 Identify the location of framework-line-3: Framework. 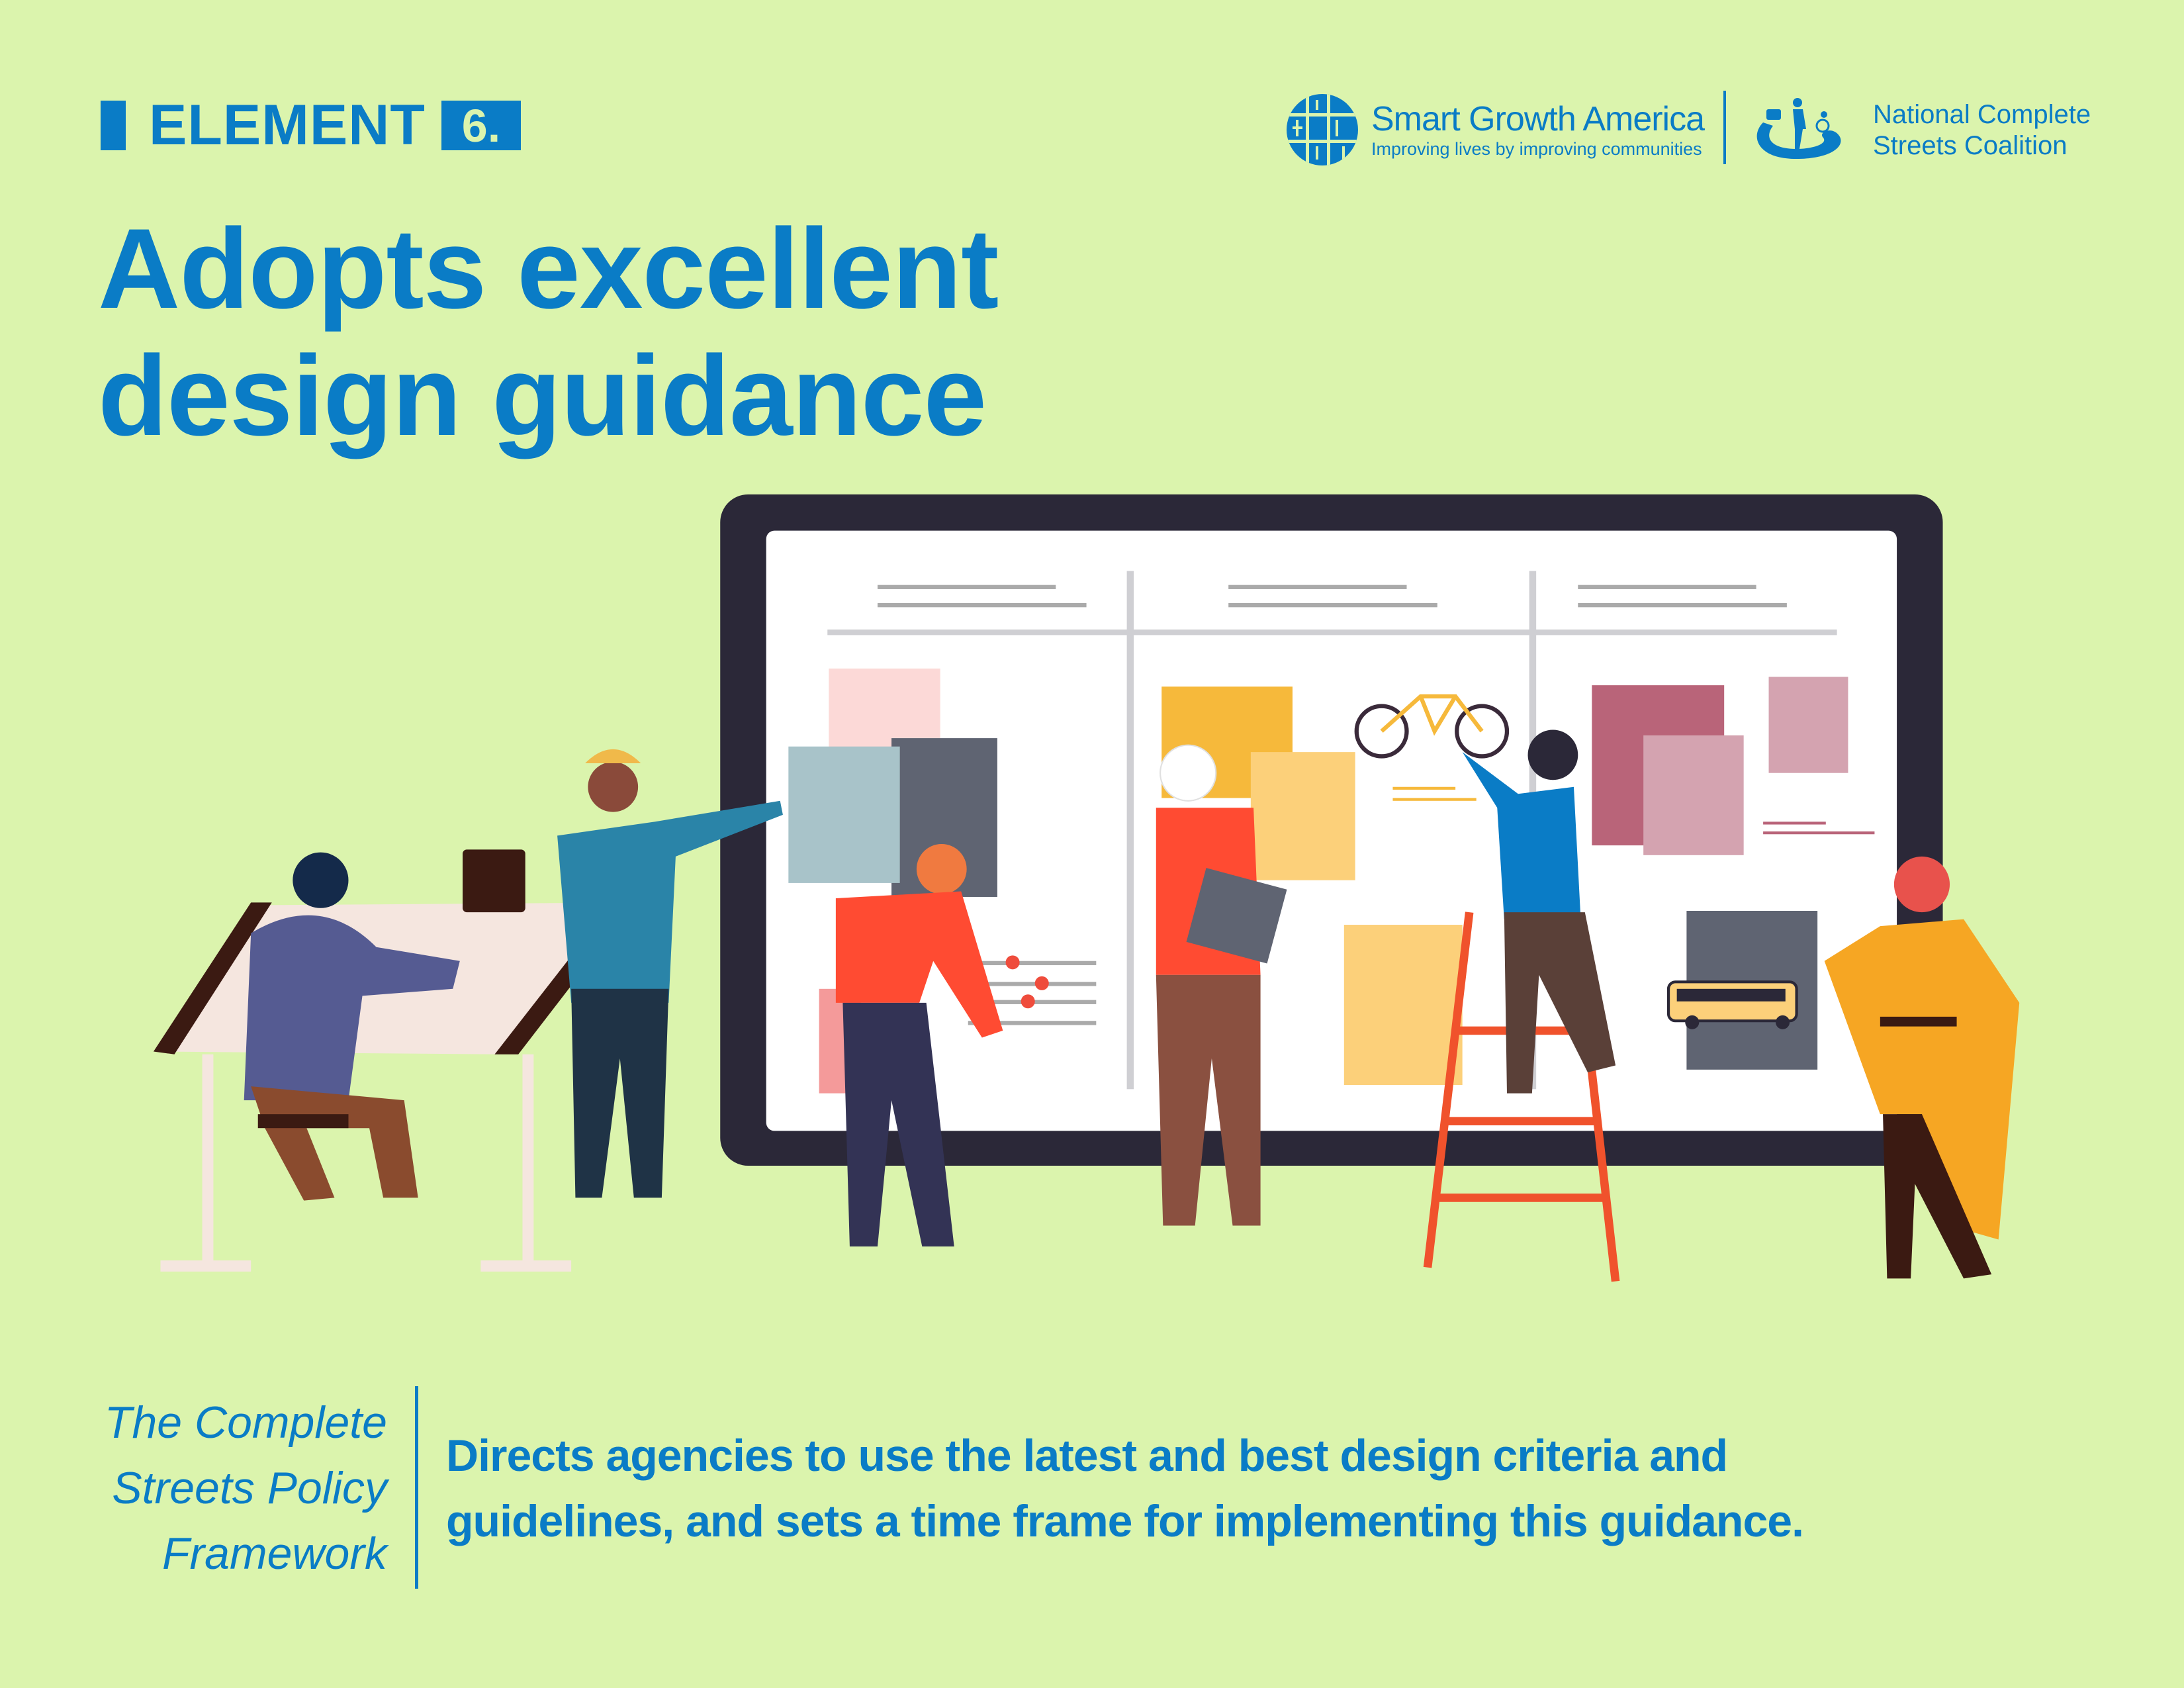
(274, 1553).